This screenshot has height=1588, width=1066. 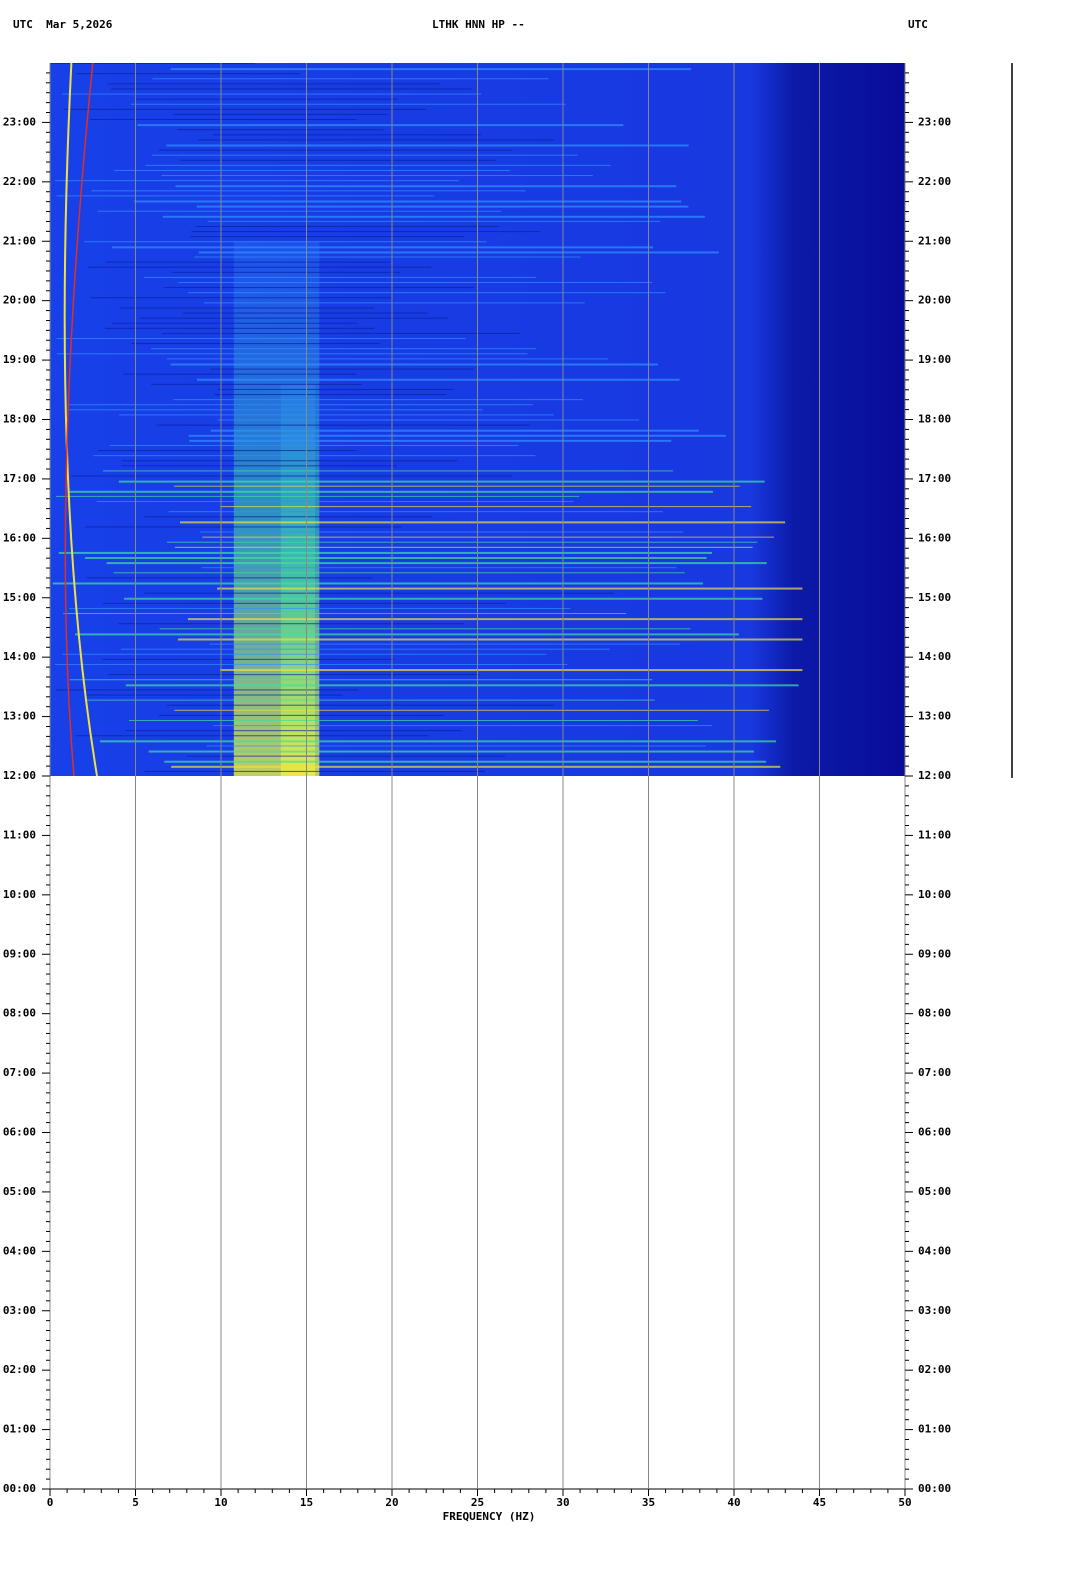 I want to click on y-tick-label-right: 05:00, so click(x=934, y=1191).